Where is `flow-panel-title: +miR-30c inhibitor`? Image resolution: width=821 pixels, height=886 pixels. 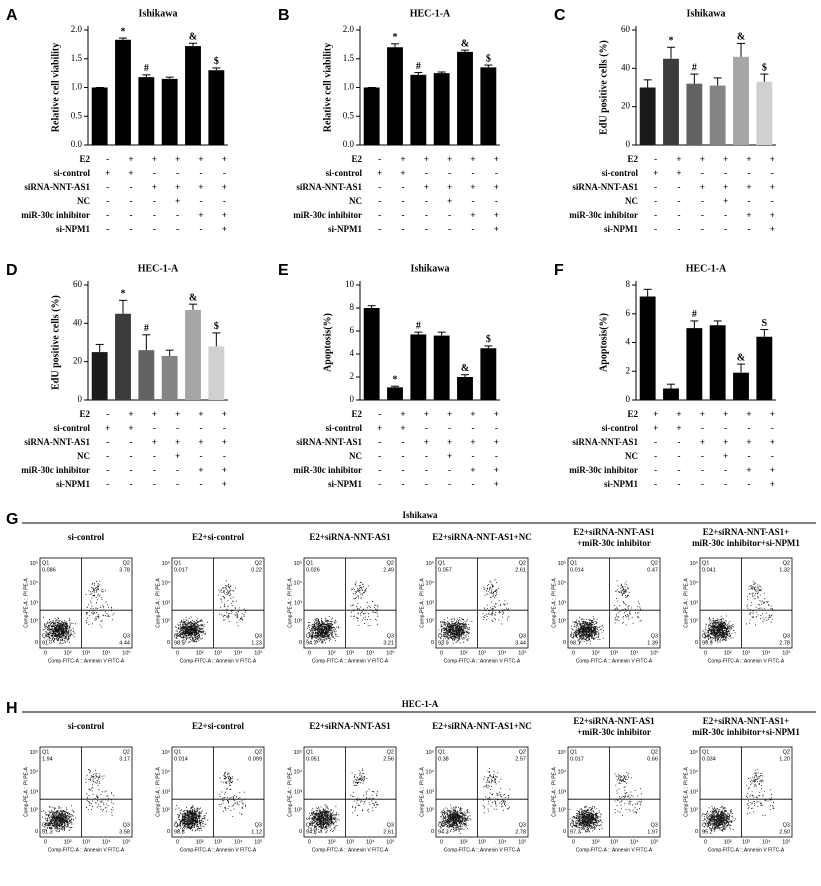 flow-panel-title: +miR-30c inhibitor is located at coordinates (614, 543).